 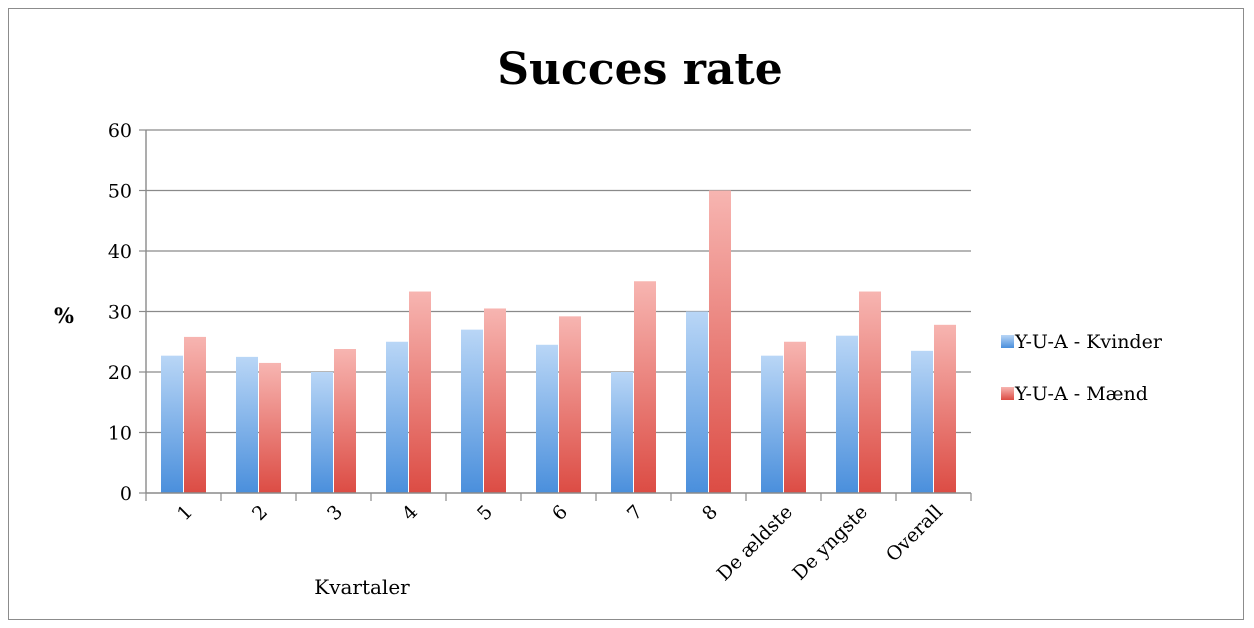 I want to click on x-axis-label: Kvartaler, so click(x=362, y=587).